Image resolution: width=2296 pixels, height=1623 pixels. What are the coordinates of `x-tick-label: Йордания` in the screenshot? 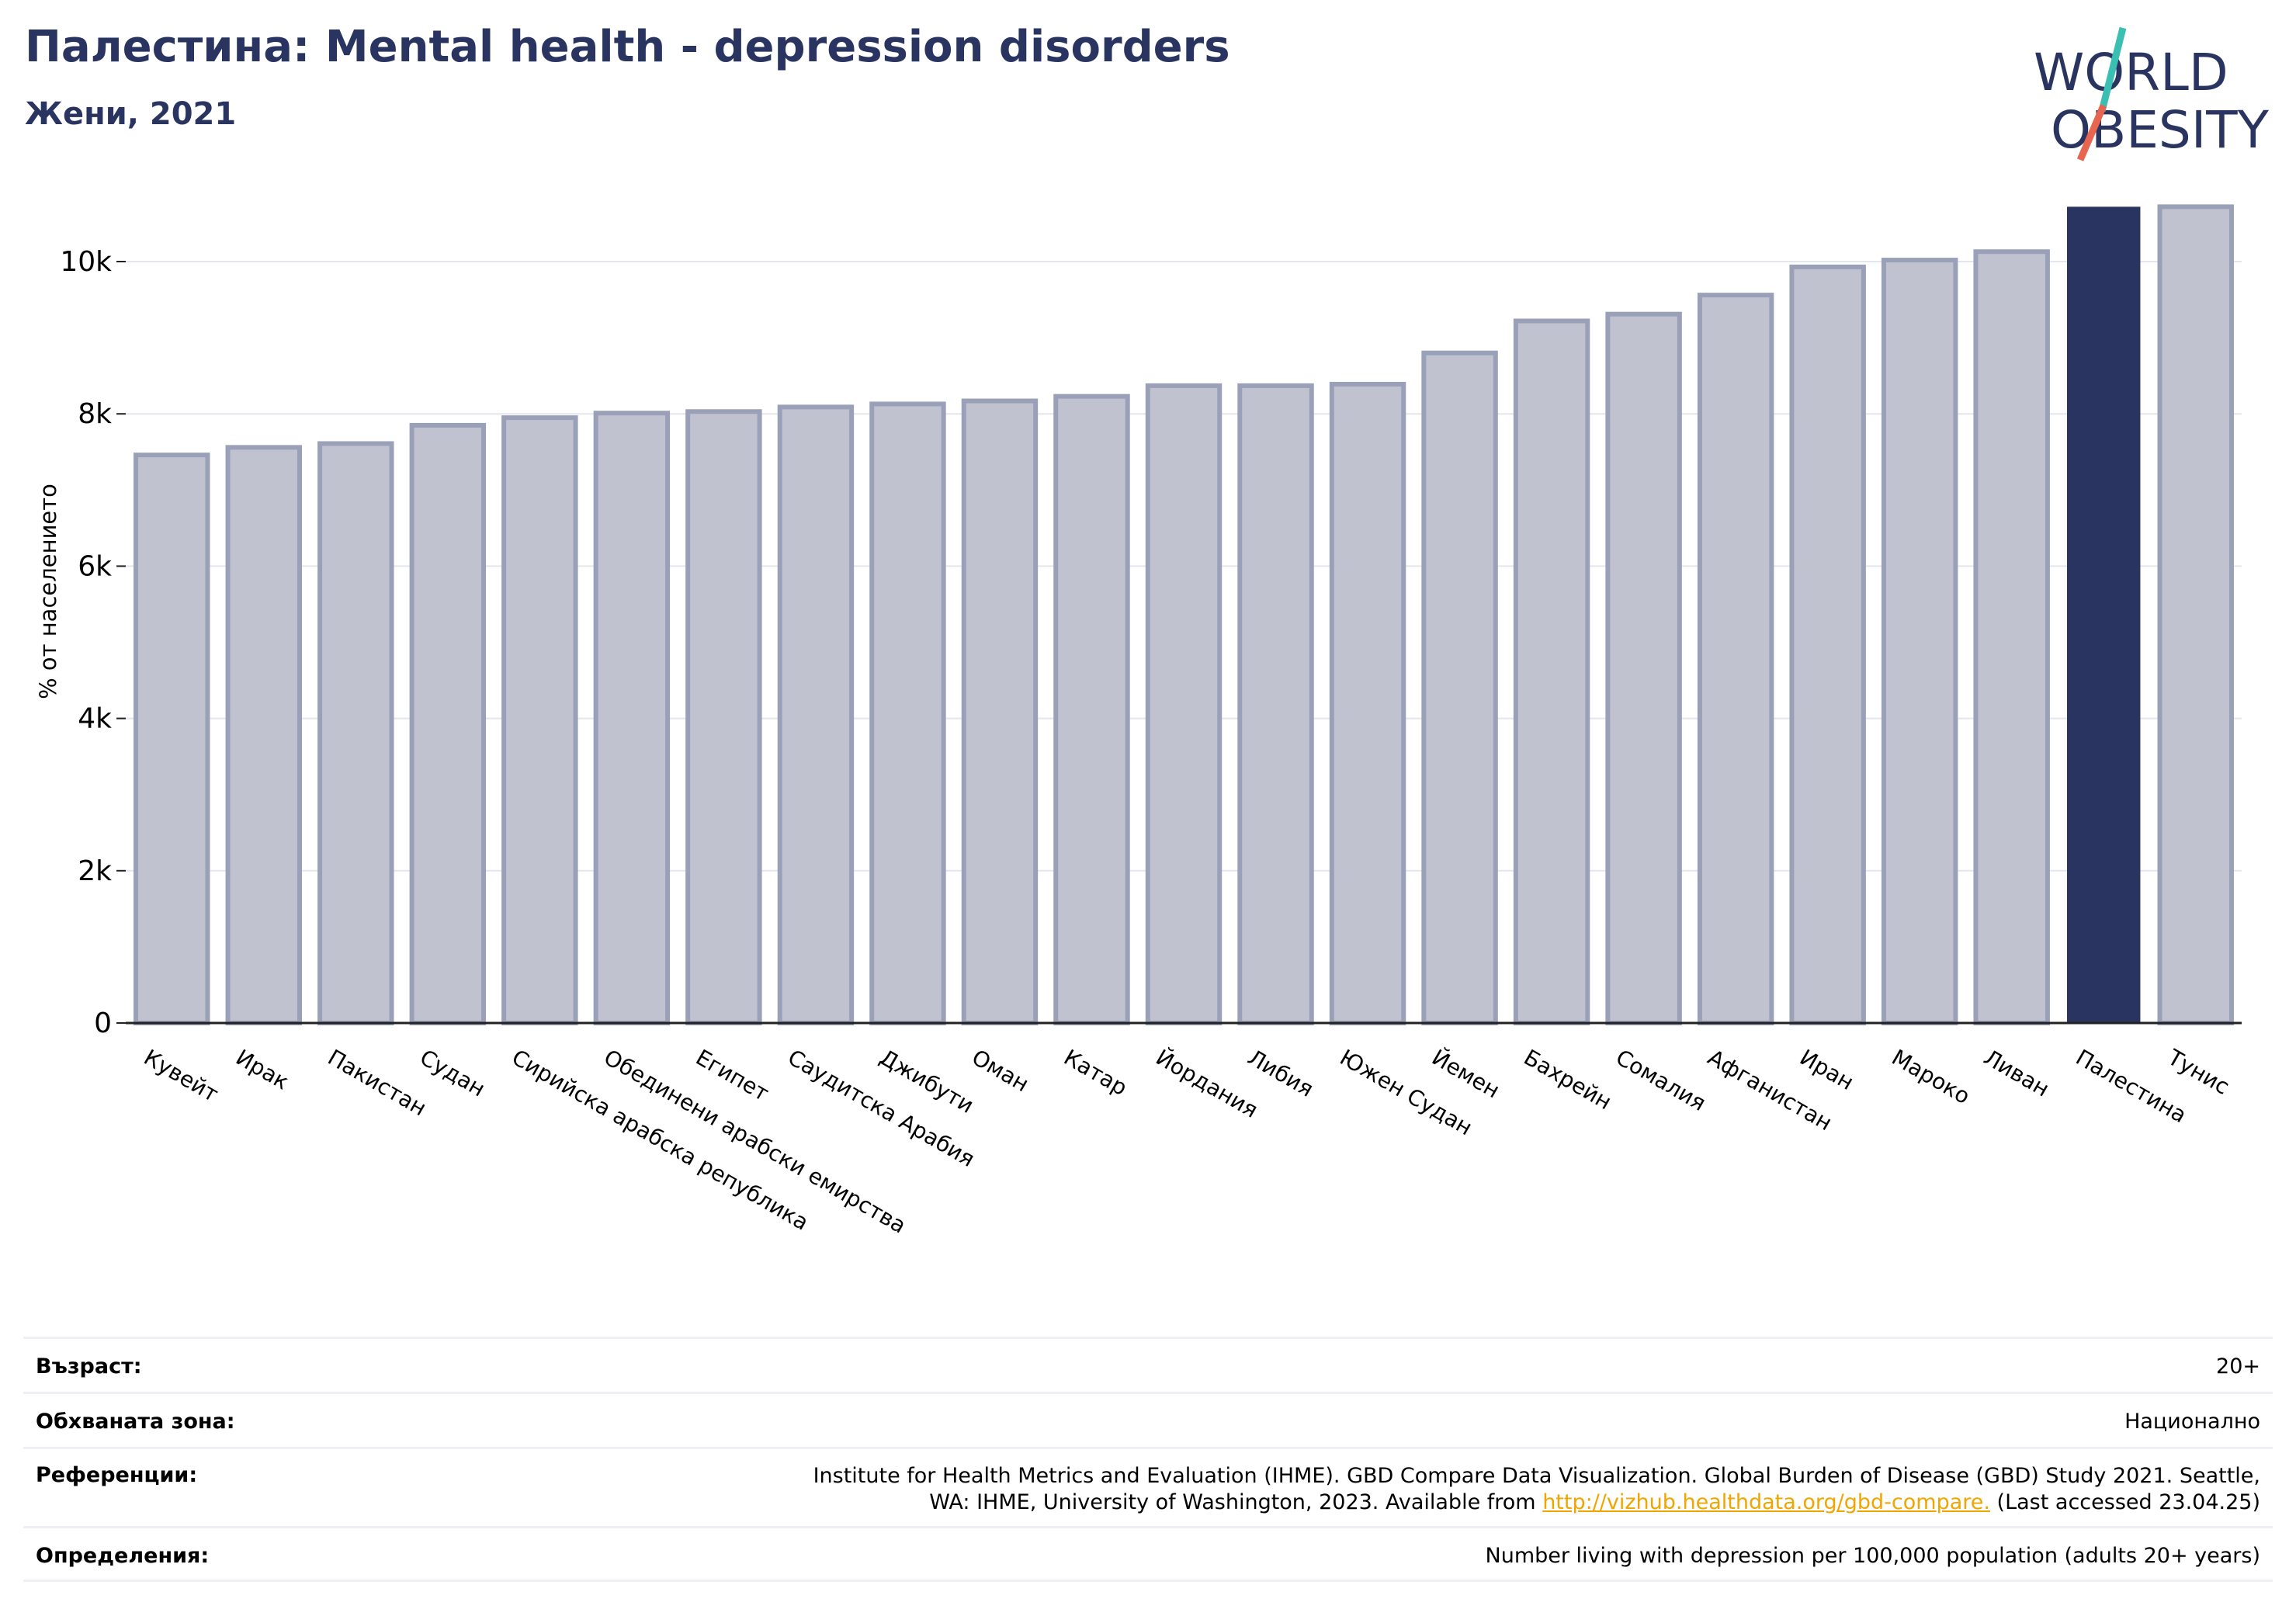 It's located at (1207, 1083).